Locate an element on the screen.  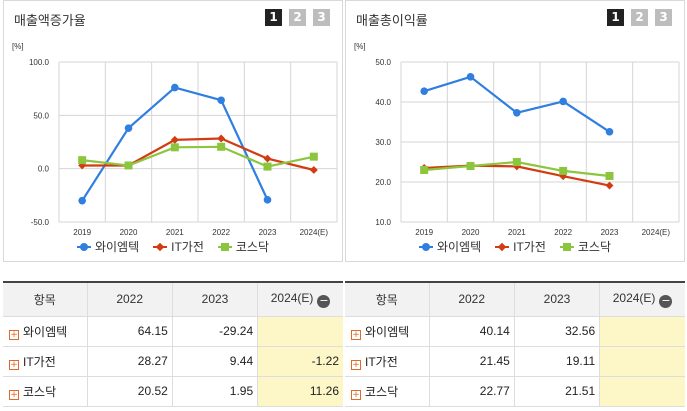
legend: 와이엠텍 IT가전 코스닥 is located at coordinates (173, 246).